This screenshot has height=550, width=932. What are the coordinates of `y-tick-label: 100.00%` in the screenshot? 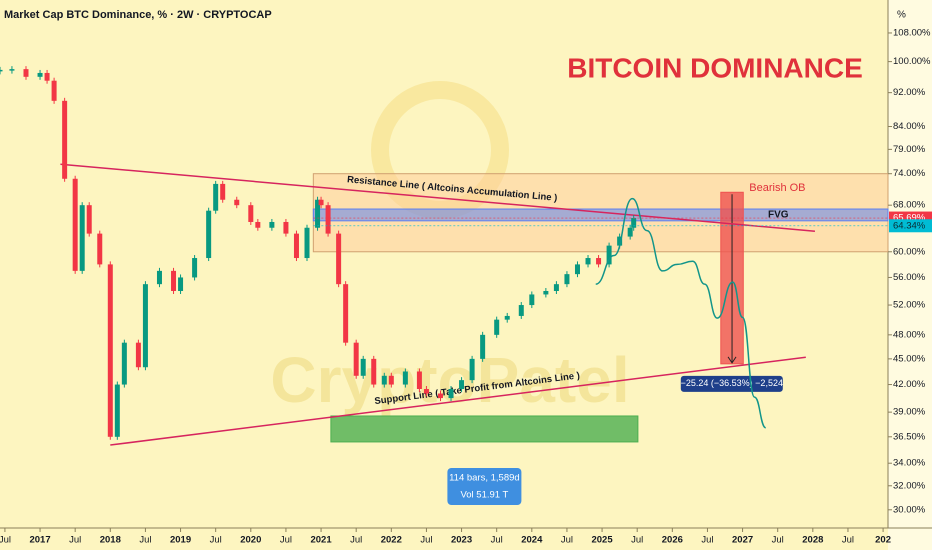 It's located at (912, 61).